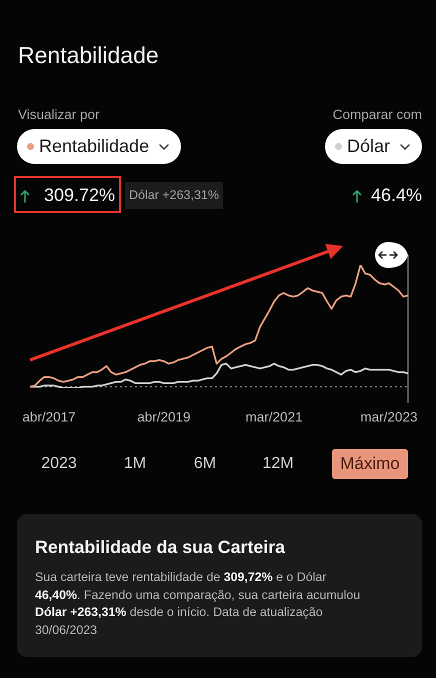 This screenshot has width=436, height=678. I want to click on text: Máximo, so click(370, 464).